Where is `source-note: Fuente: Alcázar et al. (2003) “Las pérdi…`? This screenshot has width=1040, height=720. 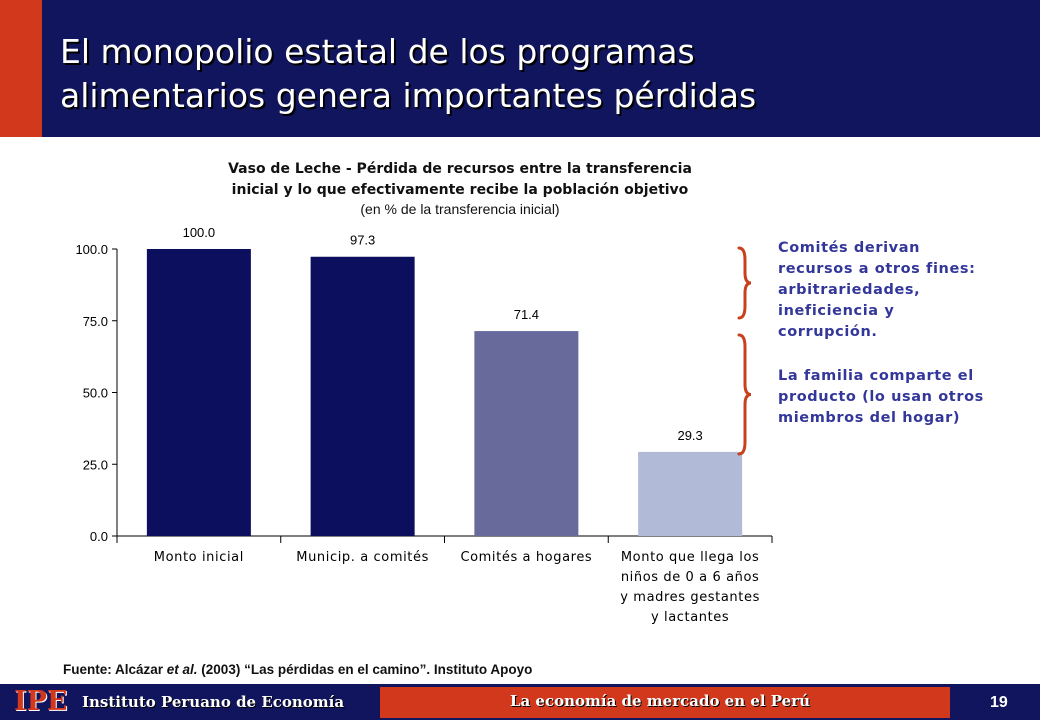 source-note: Fuente: Alcázar et al. (2003) “Las pérdi… is located at coordinates (297, 669).